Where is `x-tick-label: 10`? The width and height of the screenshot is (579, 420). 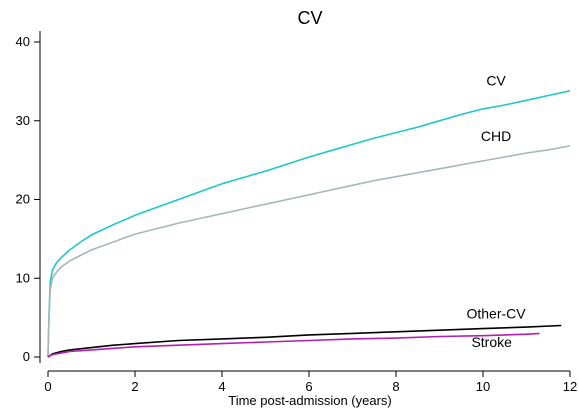 x-tick-label: 10 is located at coordinates (483, 386).